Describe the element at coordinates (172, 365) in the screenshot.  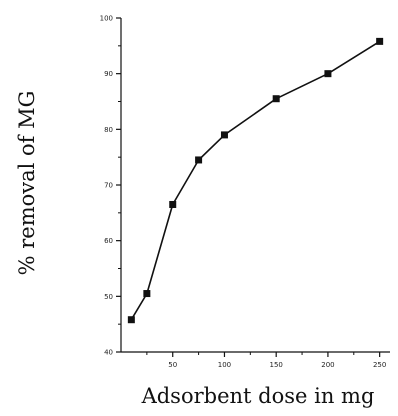
I see `x-tick-label: 50` at that location.